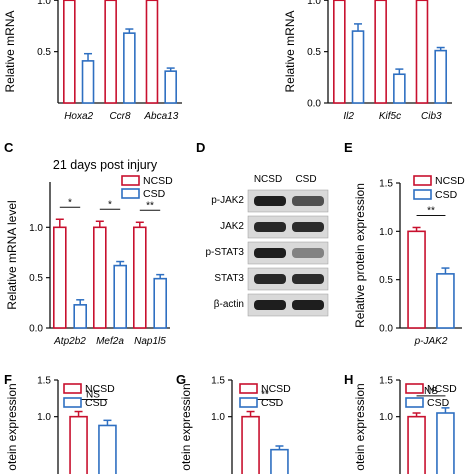 Image resolution: width=474 pixels, height=474 pixels. Describe the element at coordinates (431, 391) in the screenshot. I see `significance-label: NS` at that location.